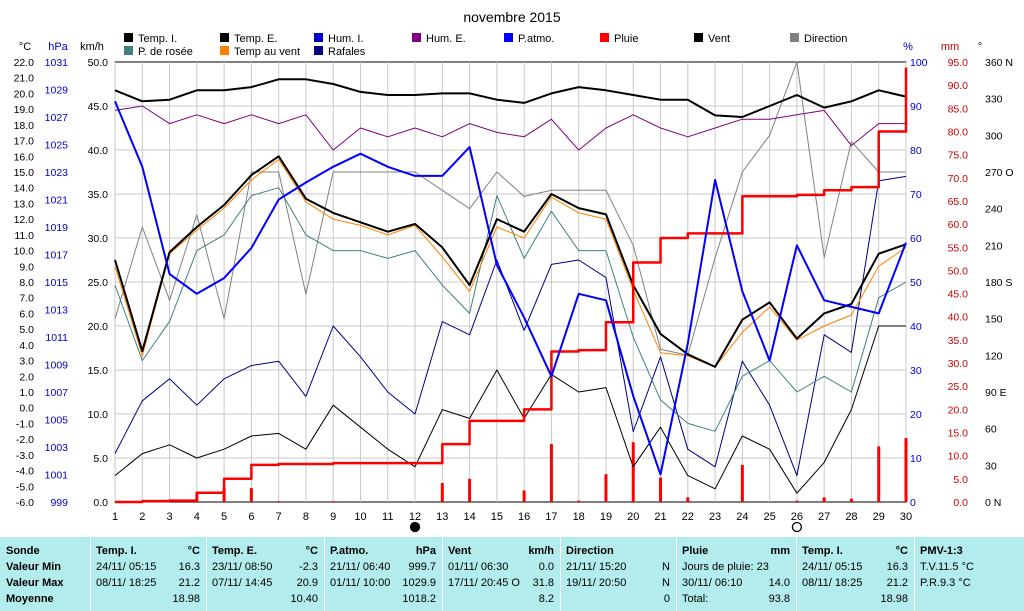 This screenshot has width=1024, height=611. What do you see at coordinates (26, 299) in the screenshot?
I see `y-tick-label: 7.0` at bounding box center [26, 299].